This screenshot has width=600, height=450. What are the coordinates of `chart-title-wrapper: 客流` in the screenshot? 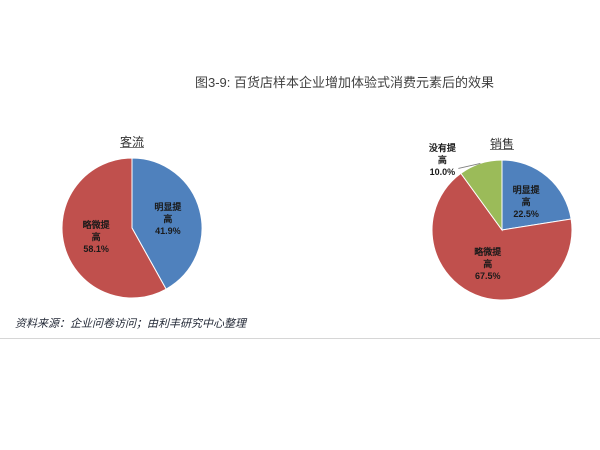 It's located at (132, 142).